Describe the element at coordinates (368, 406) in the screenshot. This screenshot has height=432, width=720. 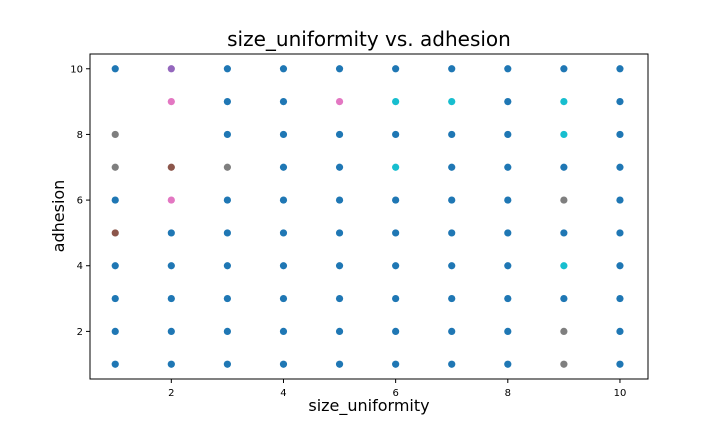
I see `x-axis-label: size_uniformity` at that location.